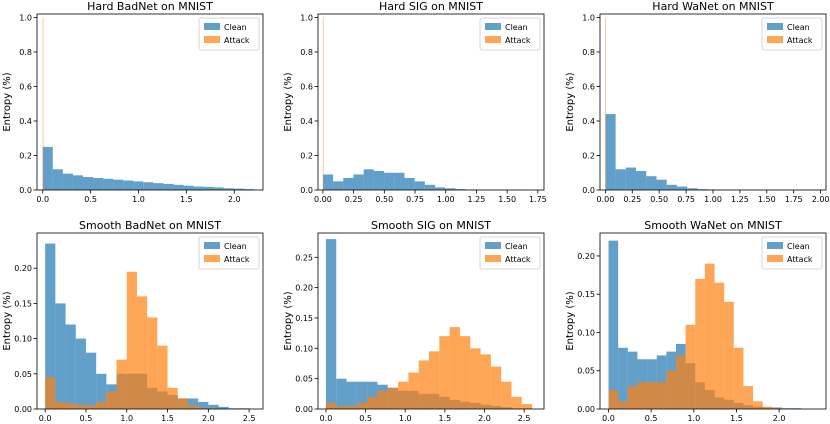 This screenshot has width=830, height=424. What do you see at coordinates (431, 225) in the screenshot?
I see `panel-title: Smooth SIG on MNIST` at bounding box center [431, 225].